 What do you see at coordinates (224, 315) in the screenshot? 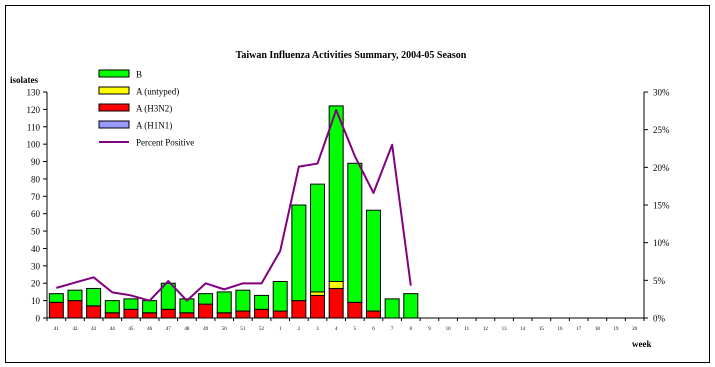
I see `bar-segment-a-h3n2--week-50` at bounding box center [224, 315].